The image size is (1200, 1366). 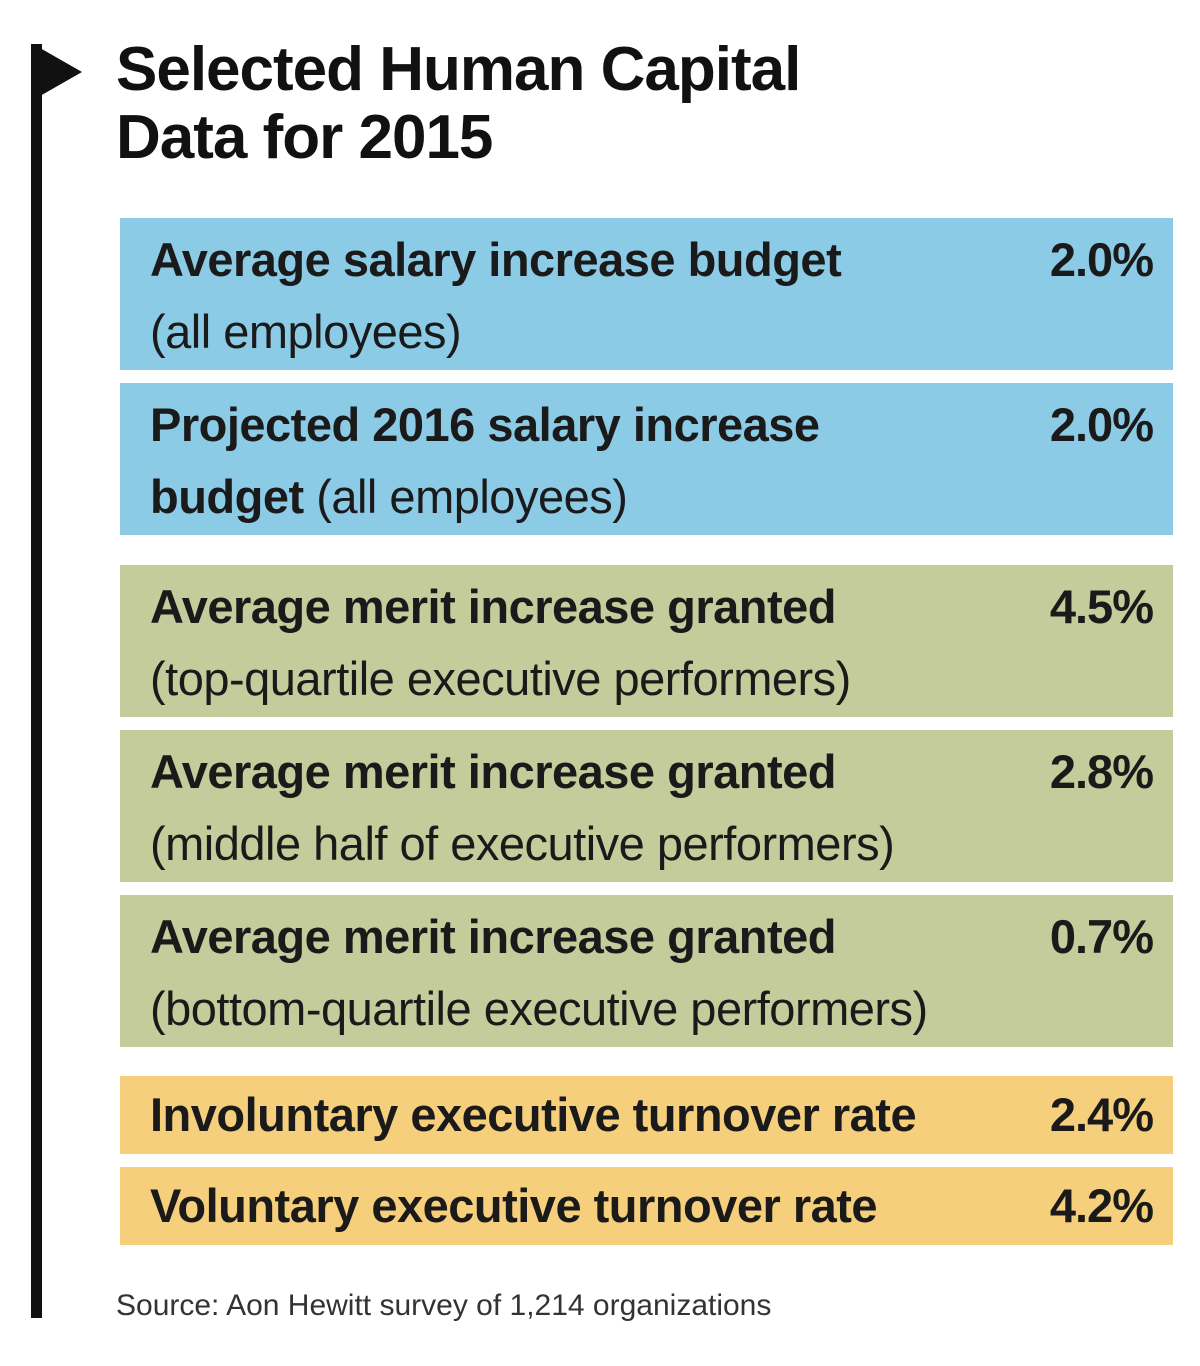 What do you see at coordinates (1101, 606) in the screenshot?
I see `row-value: 4.5%` at bounding box center [1101, 606].